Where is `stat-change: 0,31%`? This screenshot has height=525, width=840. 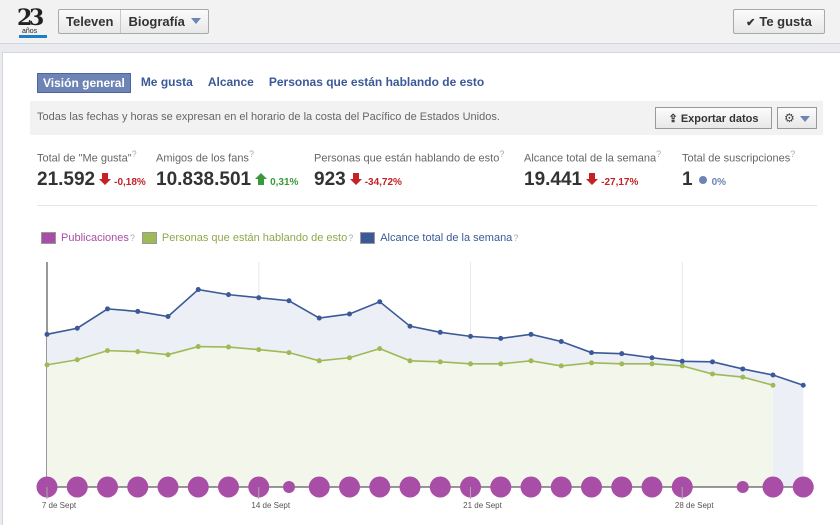 stat-change: 0,31% is located at coordinates (284, 182).